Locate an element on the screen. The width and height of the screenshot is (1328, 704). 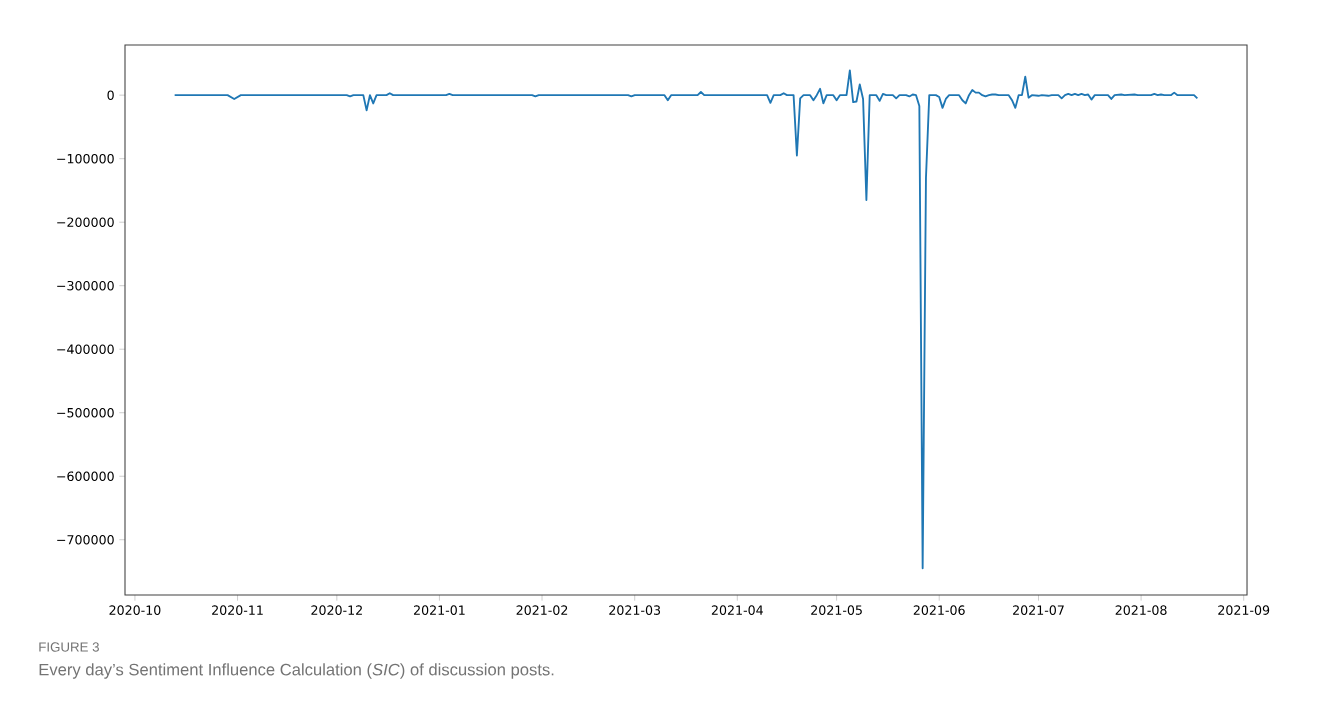
y-tick-label: −300000 is located at coordinates (85, 285).